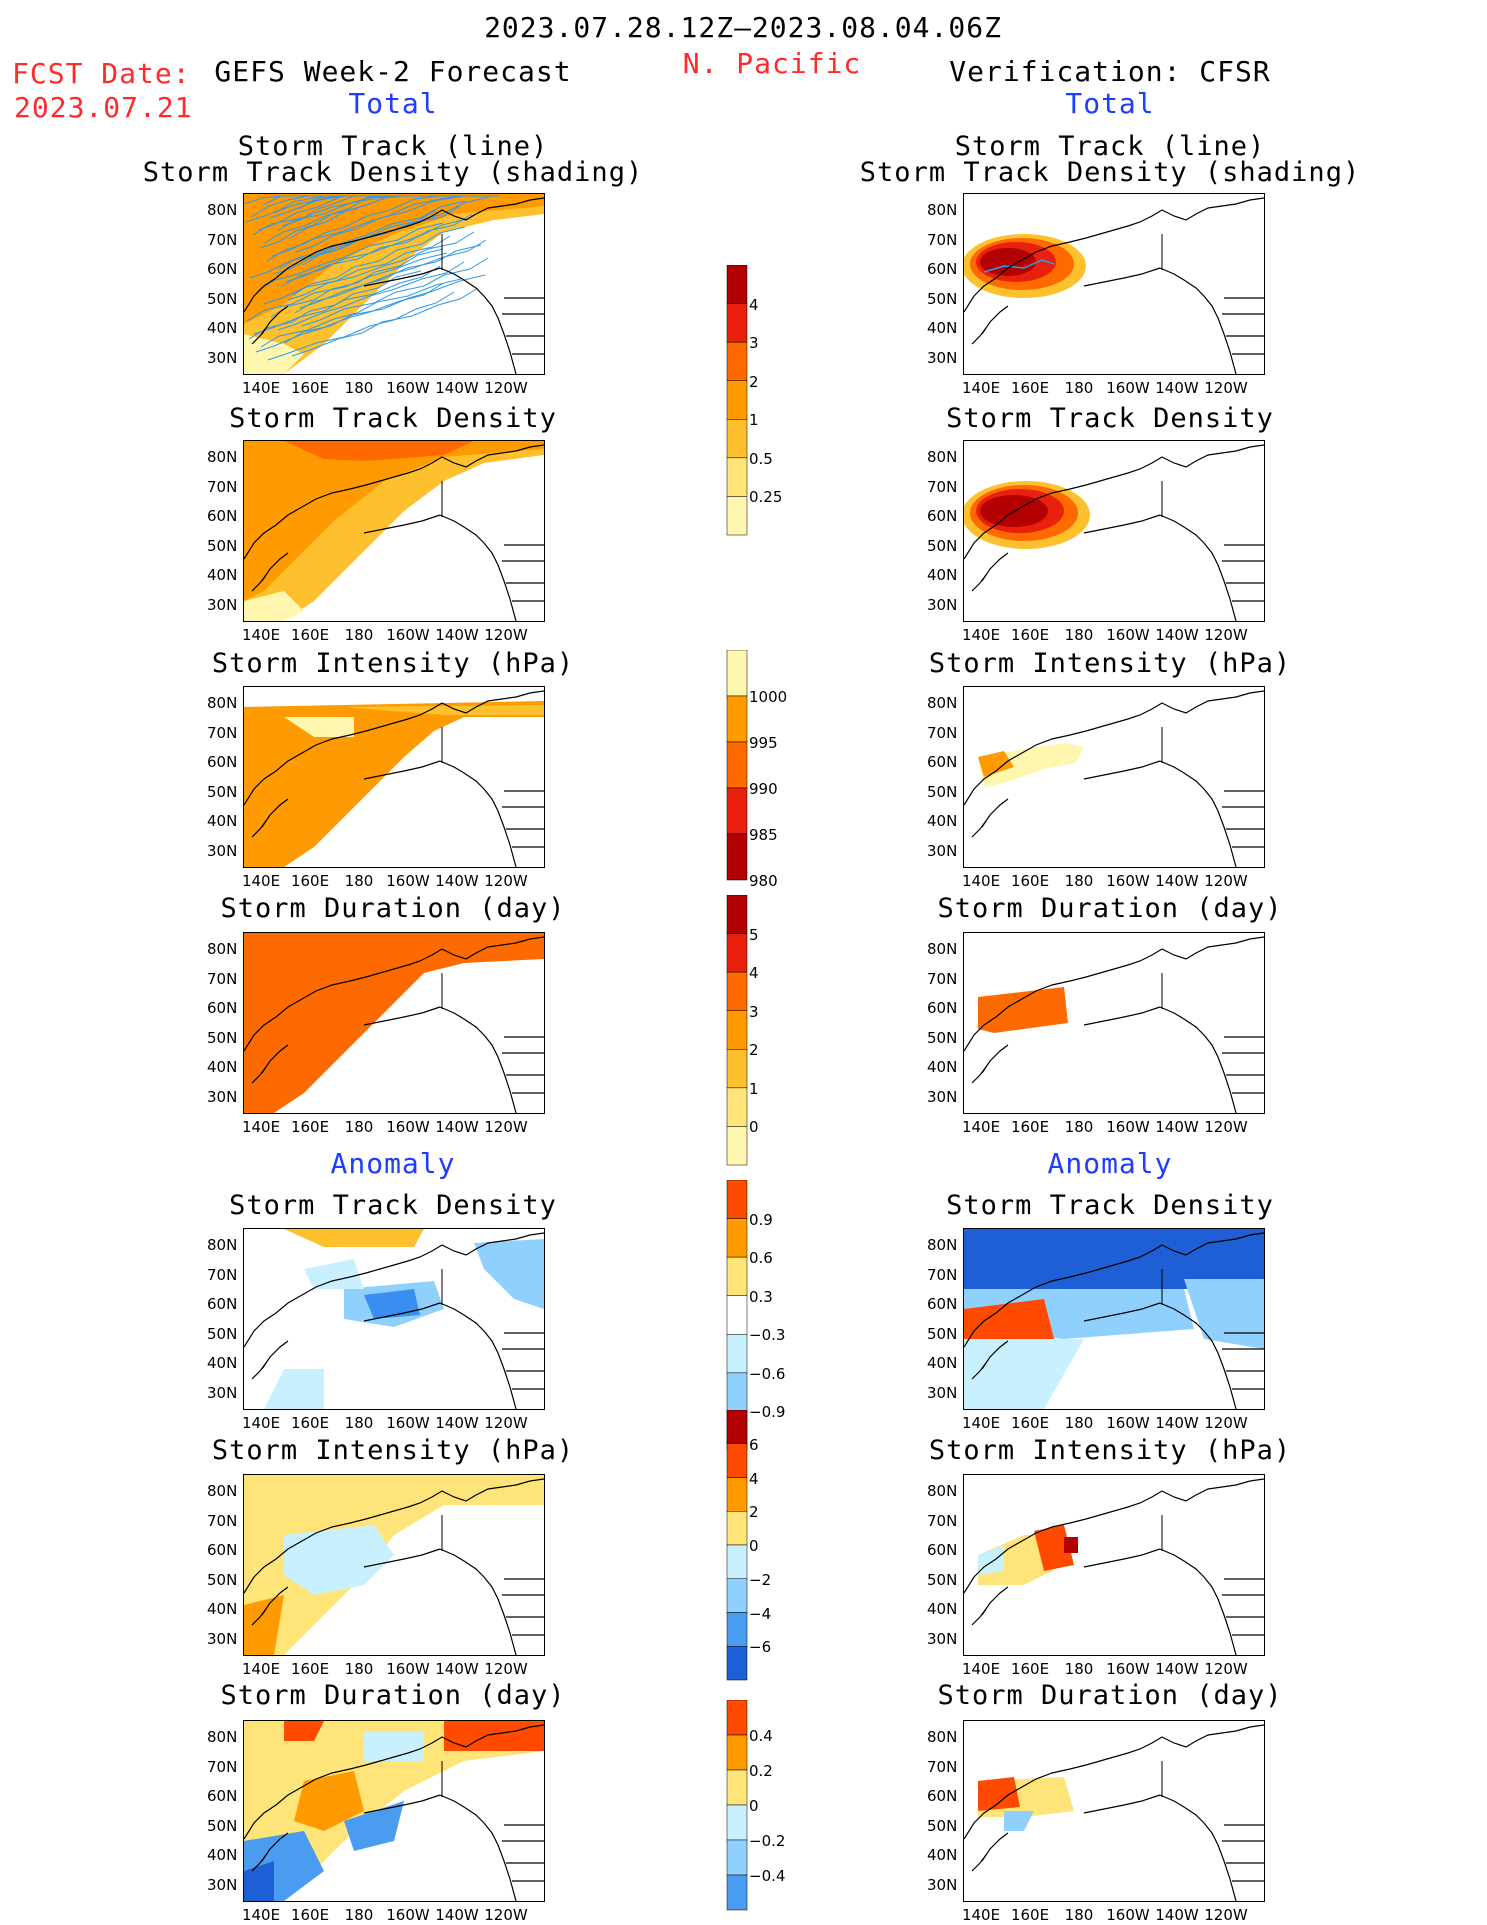  I want to click on total-label-forecast: Total, so click(393, 103).